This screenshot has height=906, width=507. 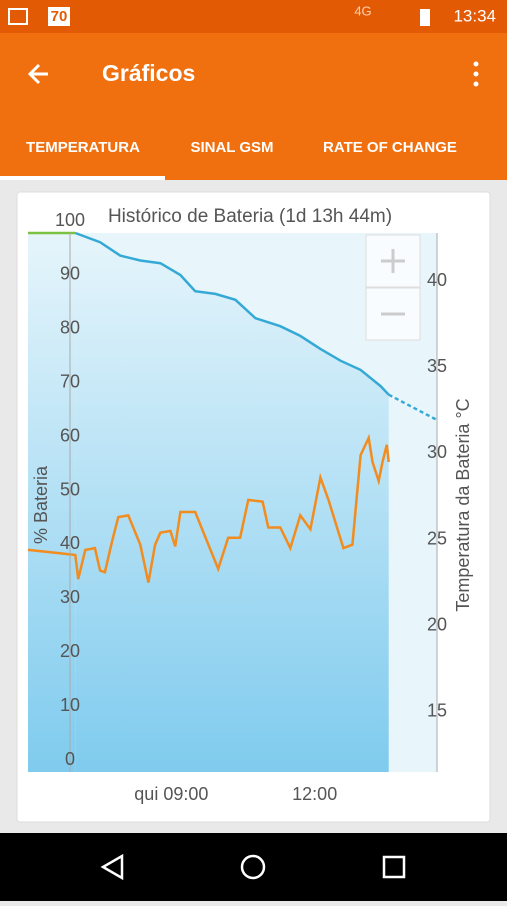 I want to click on y2-tick-label: 35, so click(x=437, y=366).